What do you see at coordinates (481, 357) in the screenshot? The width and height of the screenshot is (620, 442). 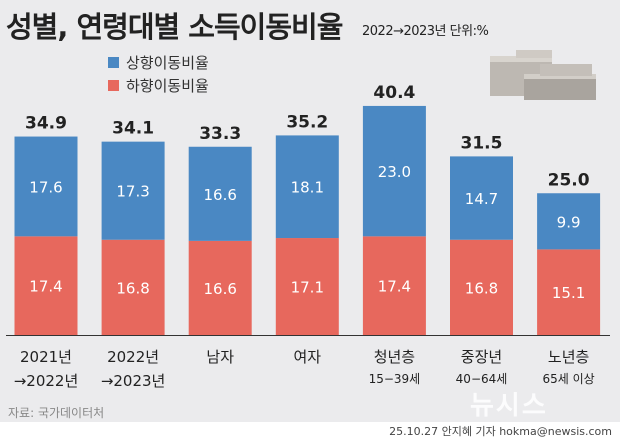 I see `category-label: 중장년` at bounding box center [481, 357].